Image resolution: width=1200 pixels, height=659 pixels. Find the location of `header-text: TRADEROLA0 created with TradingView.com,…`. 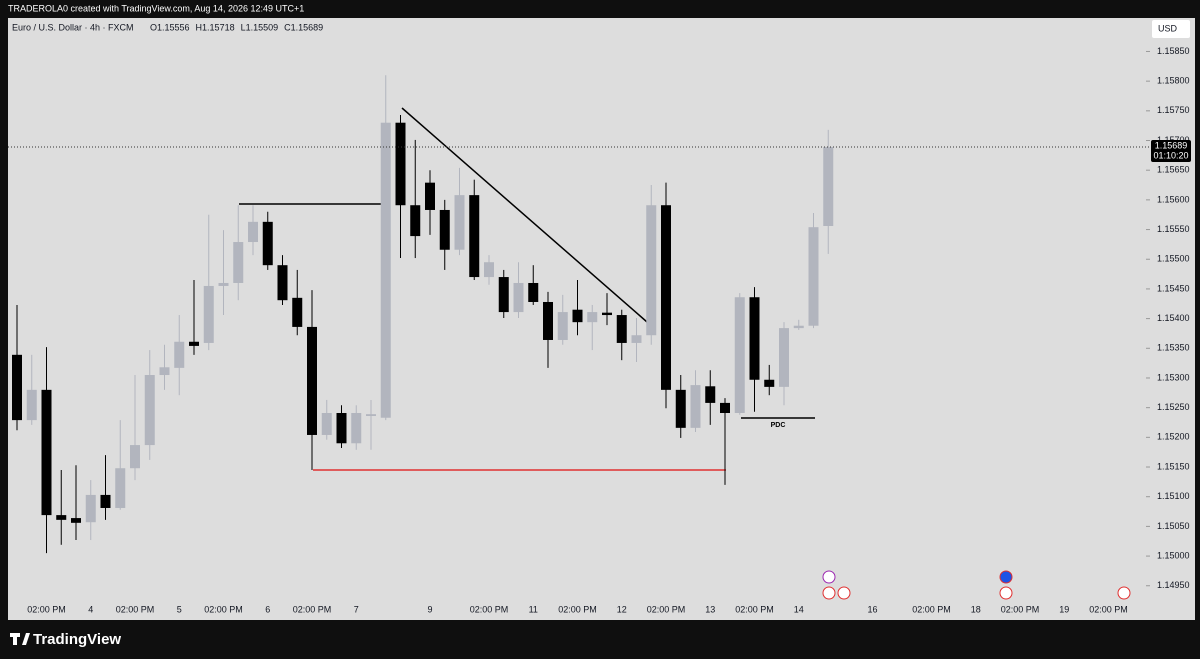

header-text: TRADEROLA0 created with TradingView.com,… is located at coordinates (156, 8).